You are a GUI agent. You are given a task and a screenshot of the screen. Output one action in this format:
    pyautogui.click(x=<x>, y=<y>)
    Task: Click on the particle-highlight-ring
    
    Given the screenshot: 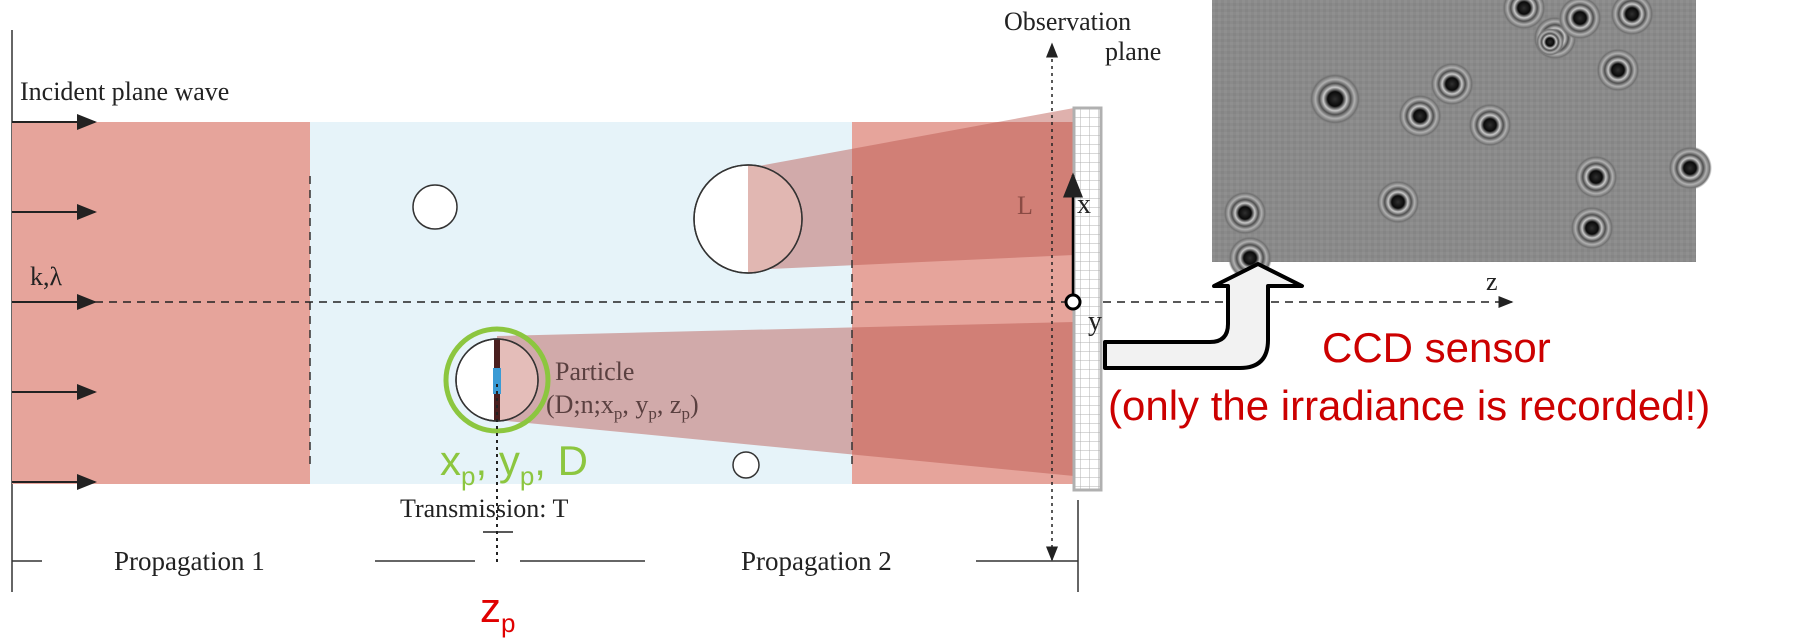 What is the action you would take?
    pyautogui.click(x=497, y=380)
    